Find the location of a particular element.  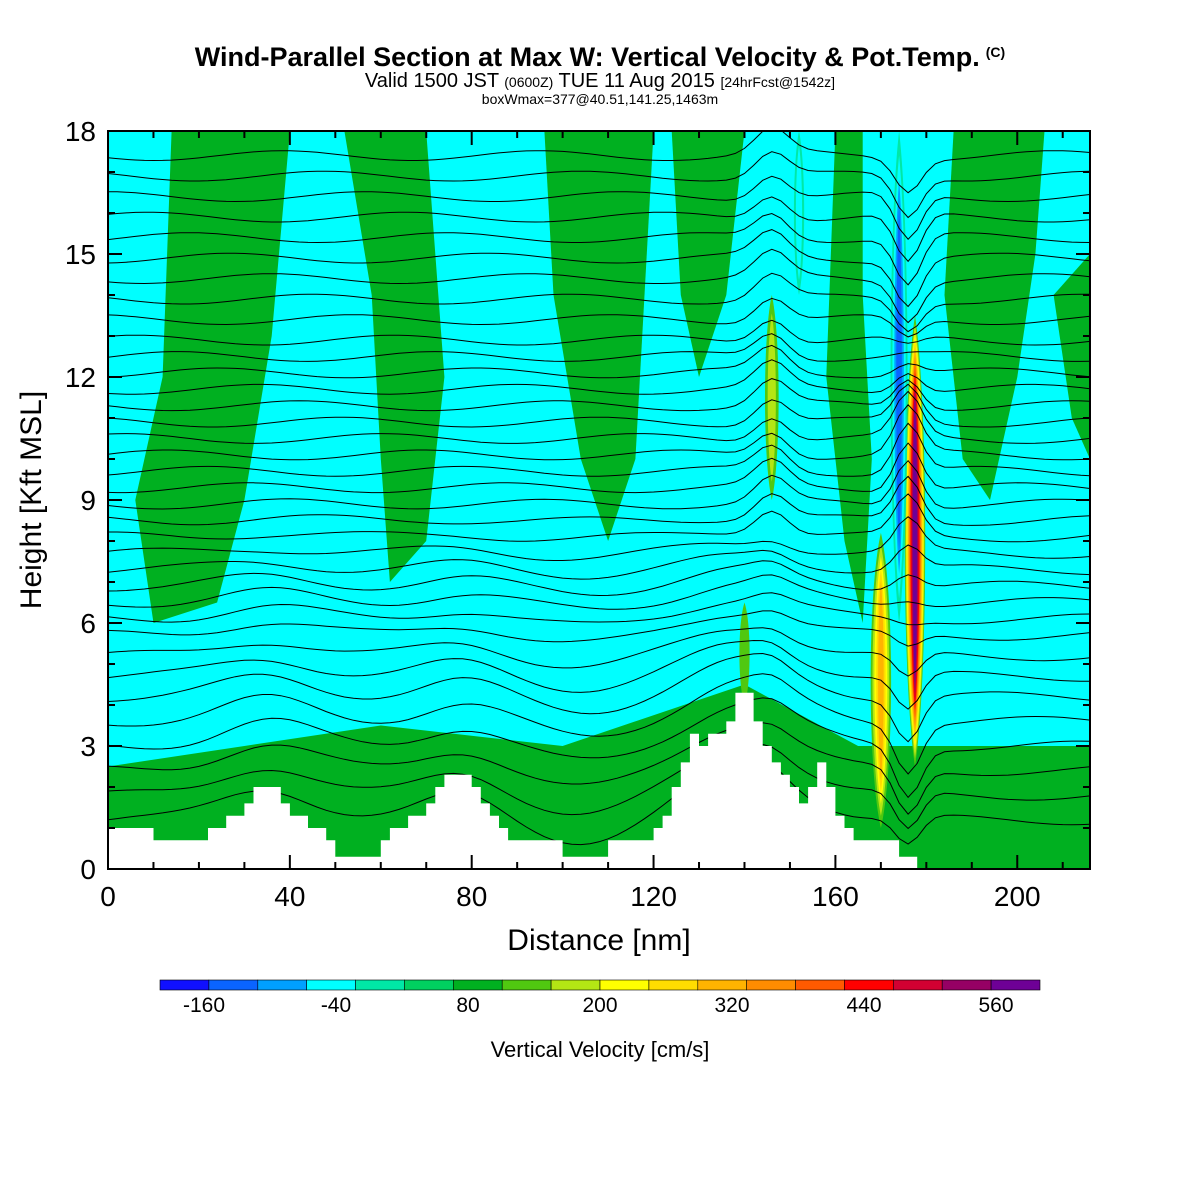

terrain-fill is located at coordinates (599, 780).